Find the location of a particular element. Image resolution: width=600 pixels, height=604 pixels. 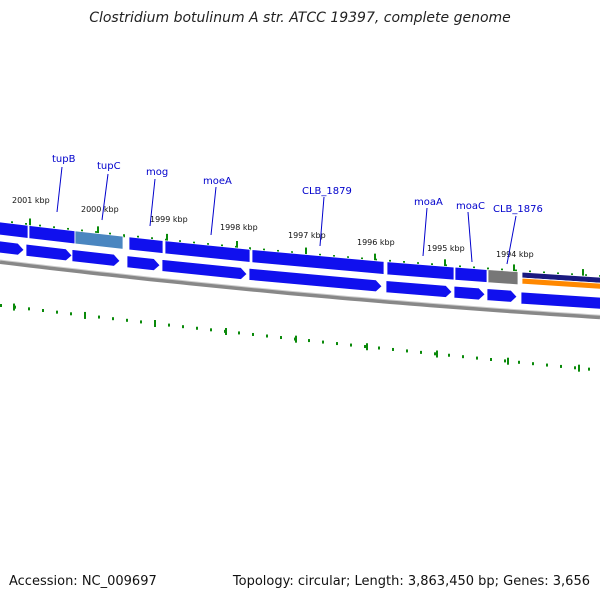

kbp-label: 2000 kbp is located at coordinates (100, 209).